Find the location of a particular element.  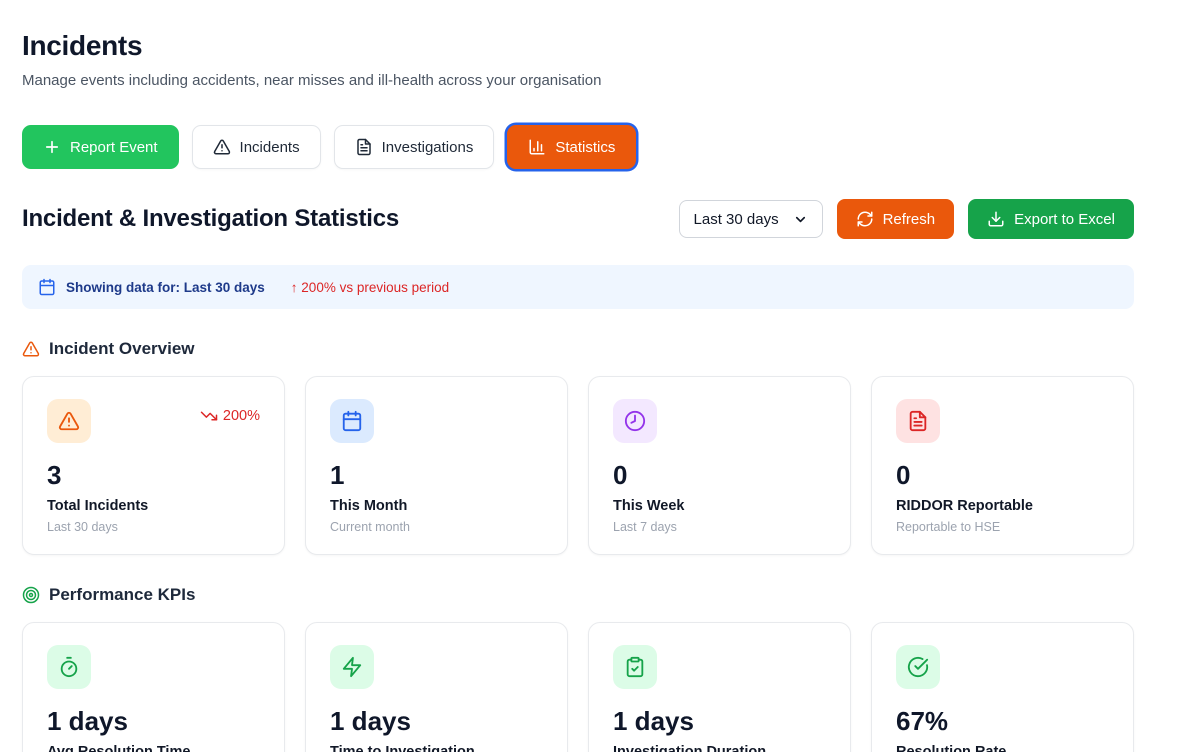

statistics-tab-button: Statistics is located at coordinates (572, 147).